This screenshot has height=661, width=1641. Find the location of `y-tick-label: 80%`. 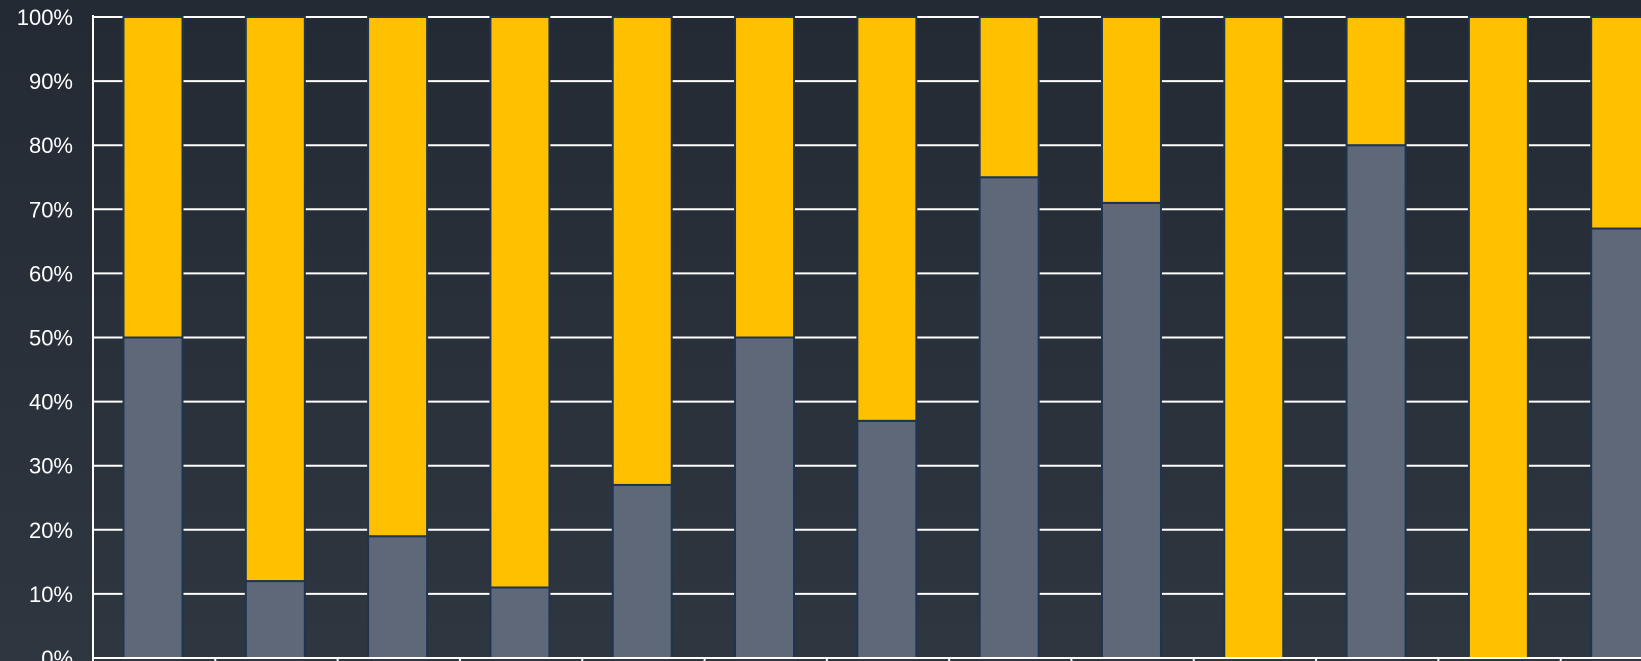

y-tick-label: 80% is located at coordinates (51, 145).